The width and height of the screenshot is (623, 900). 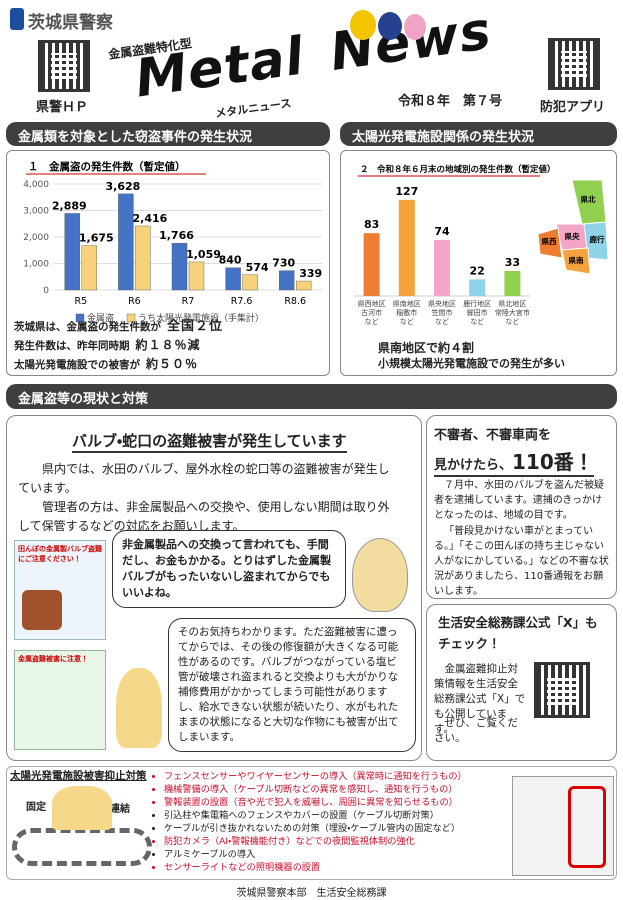 I want to click on chart-title: １ 金属盗の発生件数（暫定値）, so click(x=107, y=166).